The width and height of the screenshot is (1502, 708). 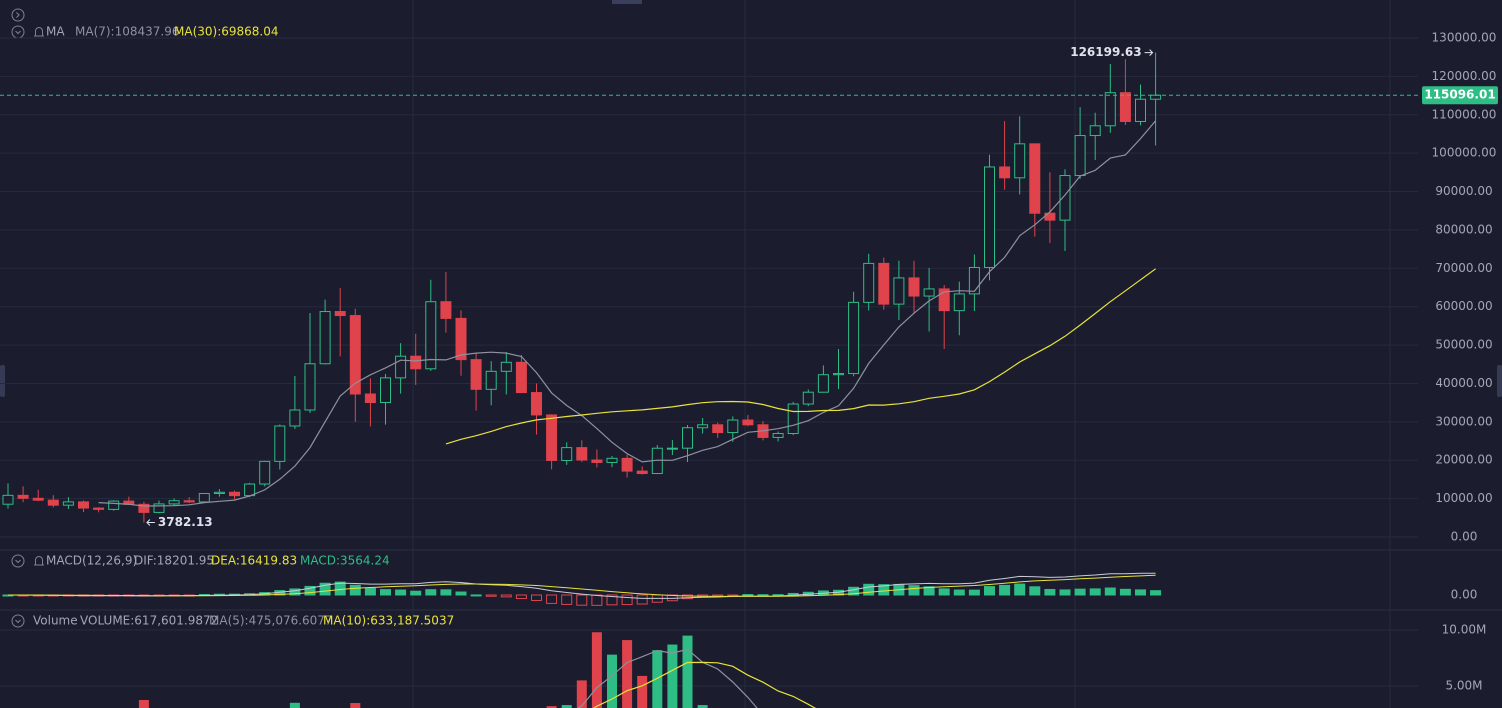 I want to click on dea-line, so click(x=582, y=585).